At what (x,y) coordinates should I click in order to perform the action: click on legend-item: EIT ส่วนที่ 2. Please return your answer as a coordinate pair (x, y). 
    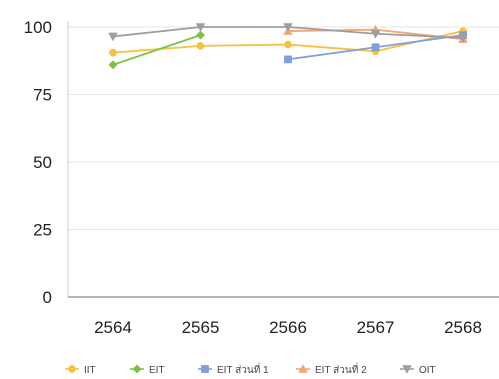
    Looking at the image, I should click on (331, 369).